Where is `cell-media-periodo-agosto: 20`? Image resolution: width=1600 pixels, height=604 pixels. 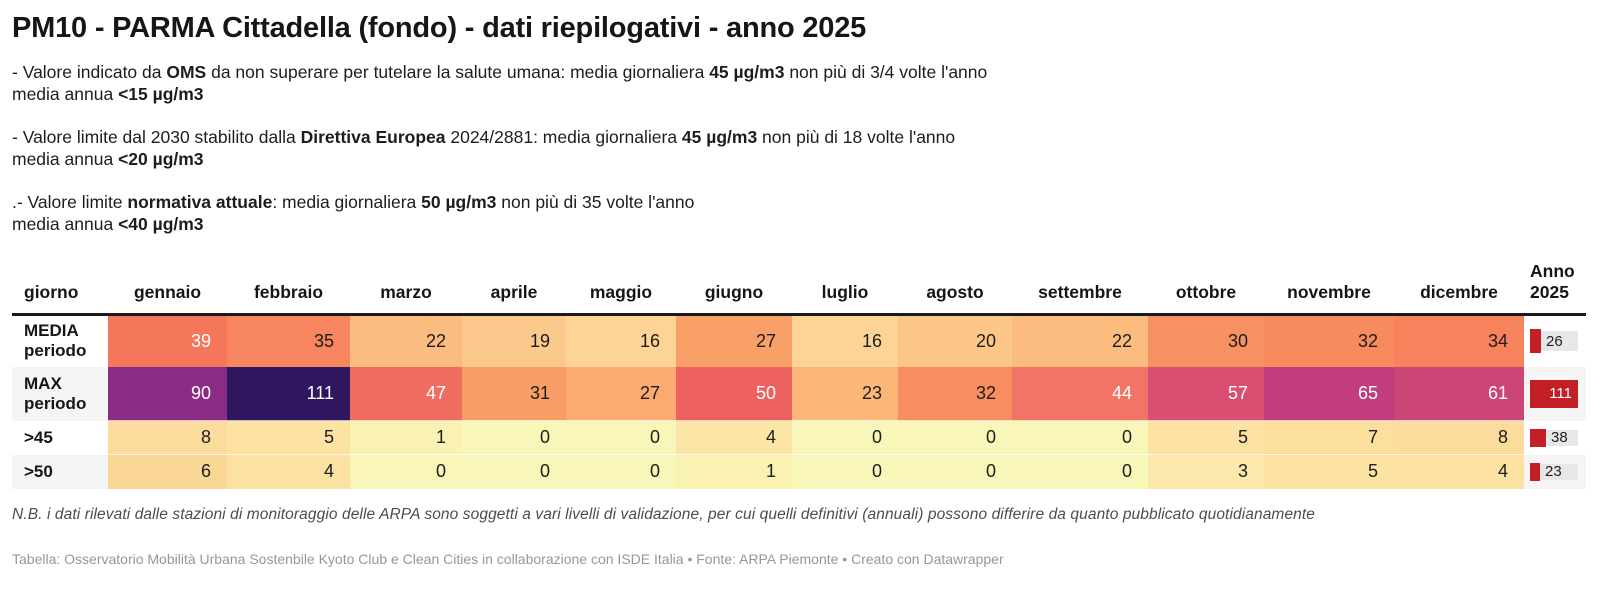 cell-media-periodo-agosto: 20 is located at coordinates (955, 340).